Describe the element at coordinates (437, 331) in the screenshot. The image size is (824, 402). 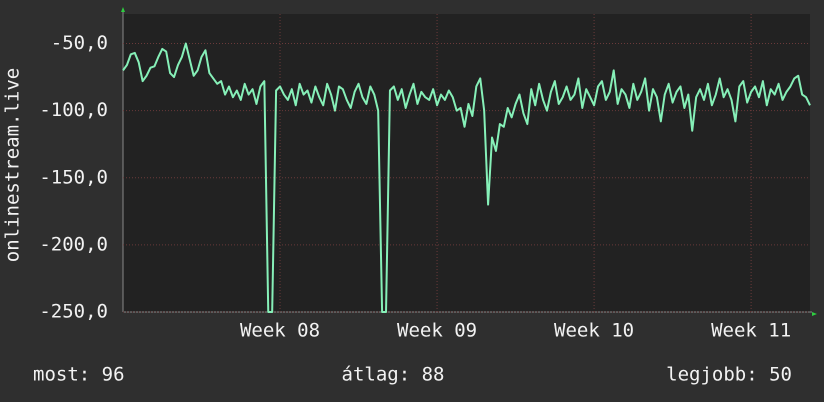
I see `x-tick-label: Week 09` at that location.